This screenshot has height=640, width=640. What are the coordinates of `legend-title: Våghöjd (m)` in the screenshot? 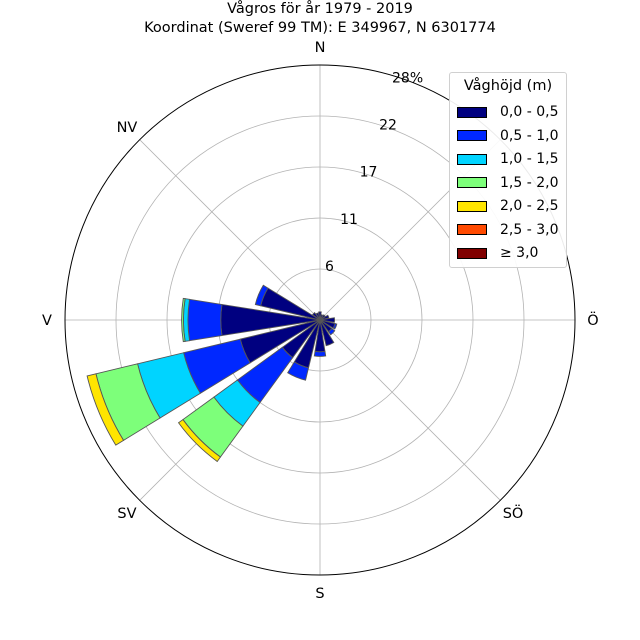 It's located at (508, 86).